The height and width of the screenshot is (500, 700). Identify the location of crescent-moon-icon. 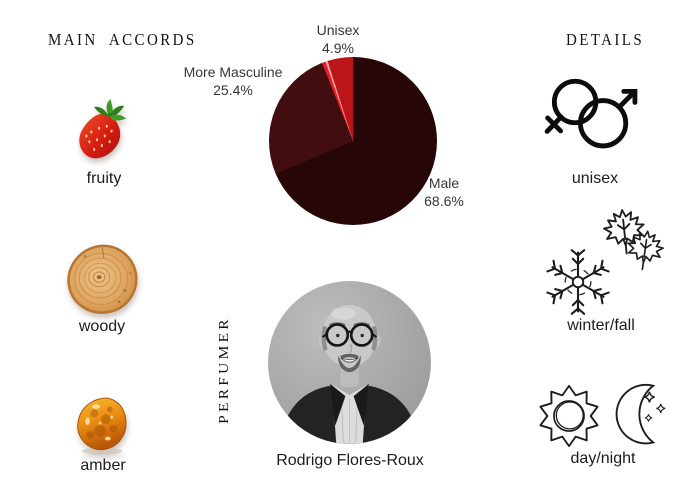
(640, 416).